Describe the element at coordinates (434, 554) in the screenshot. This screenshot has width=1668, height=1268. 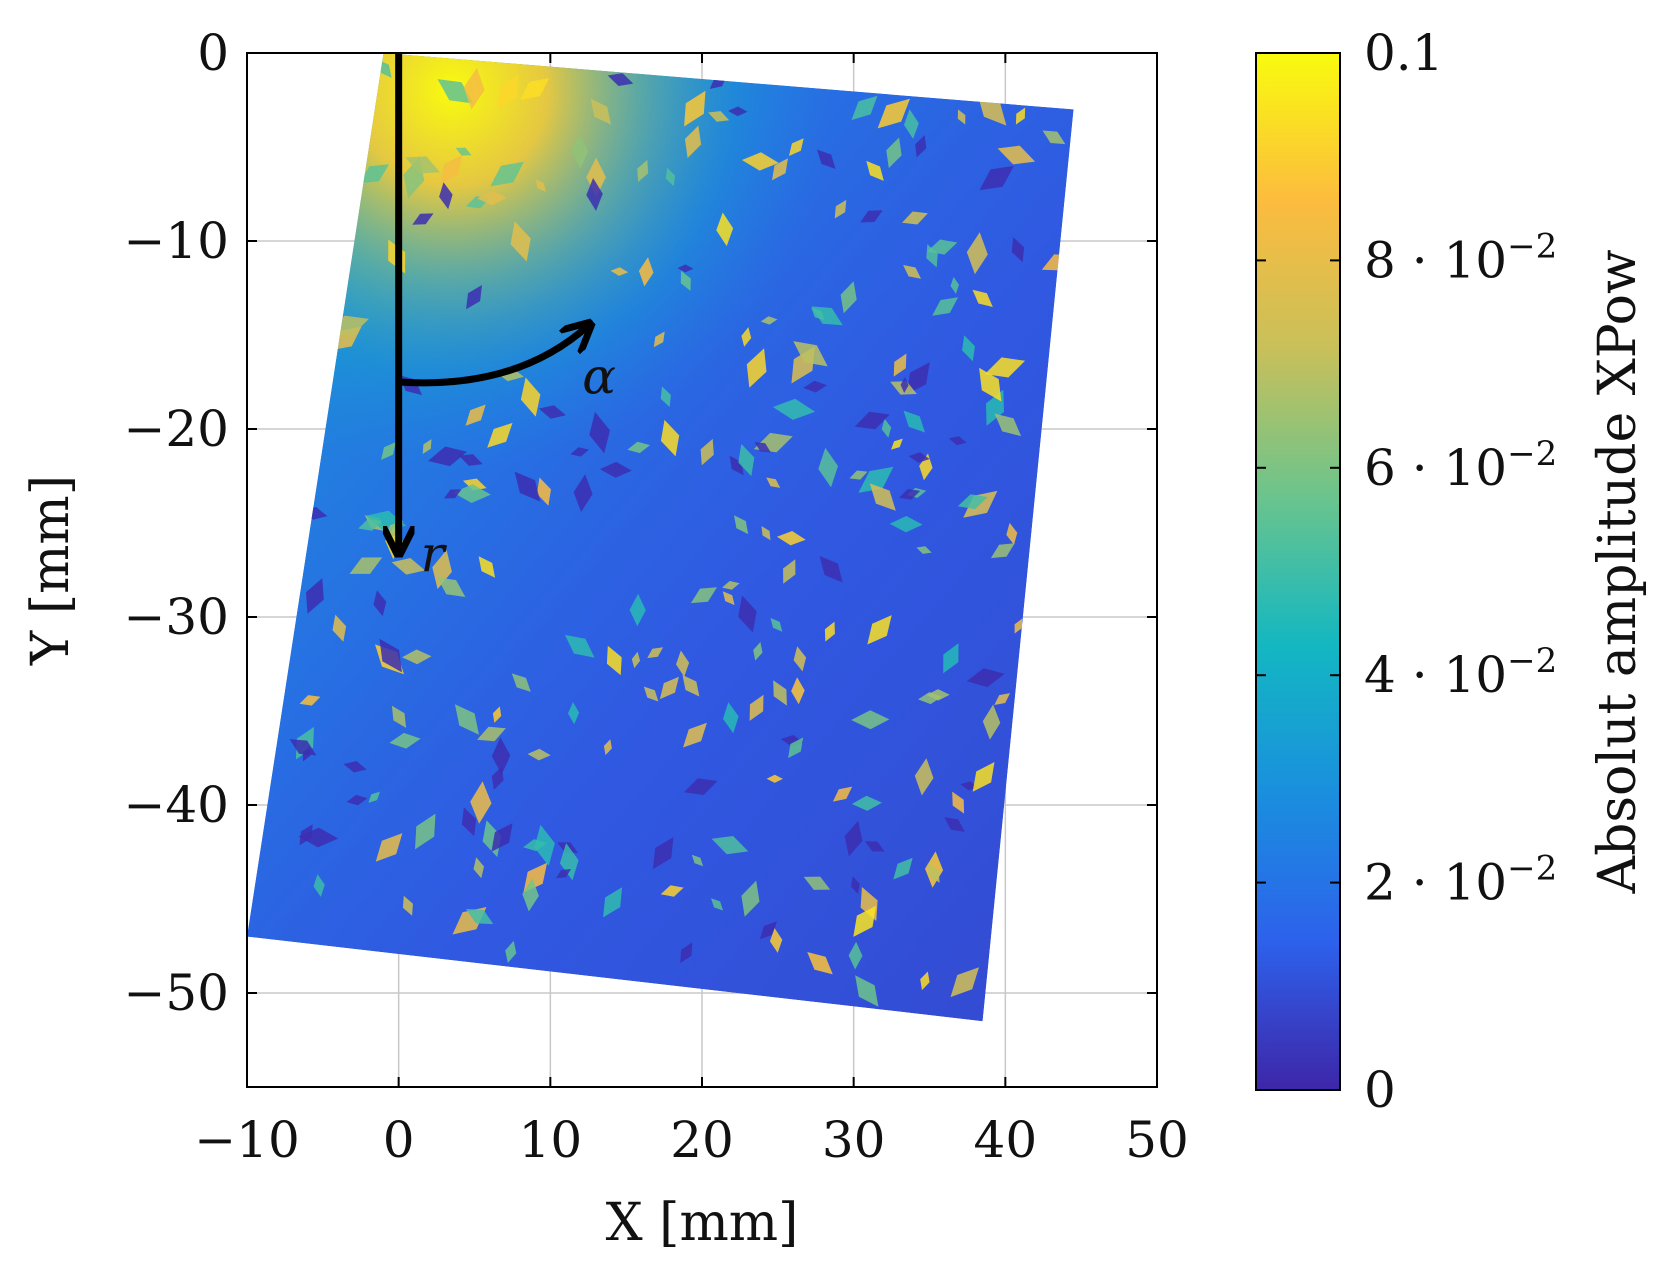
I see `r-label: r` at that location.